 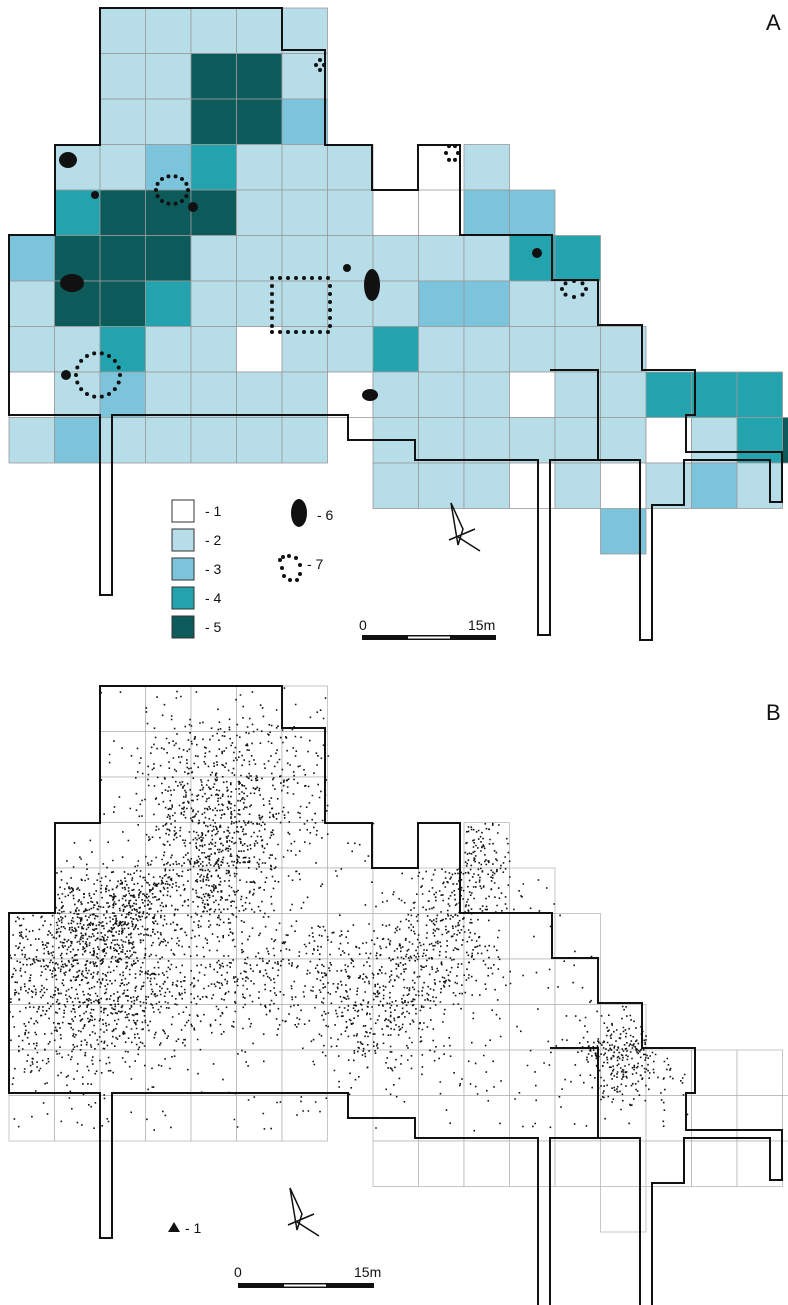 I want to click on pit-legend-label: - 6, so click(x=325, y=515).